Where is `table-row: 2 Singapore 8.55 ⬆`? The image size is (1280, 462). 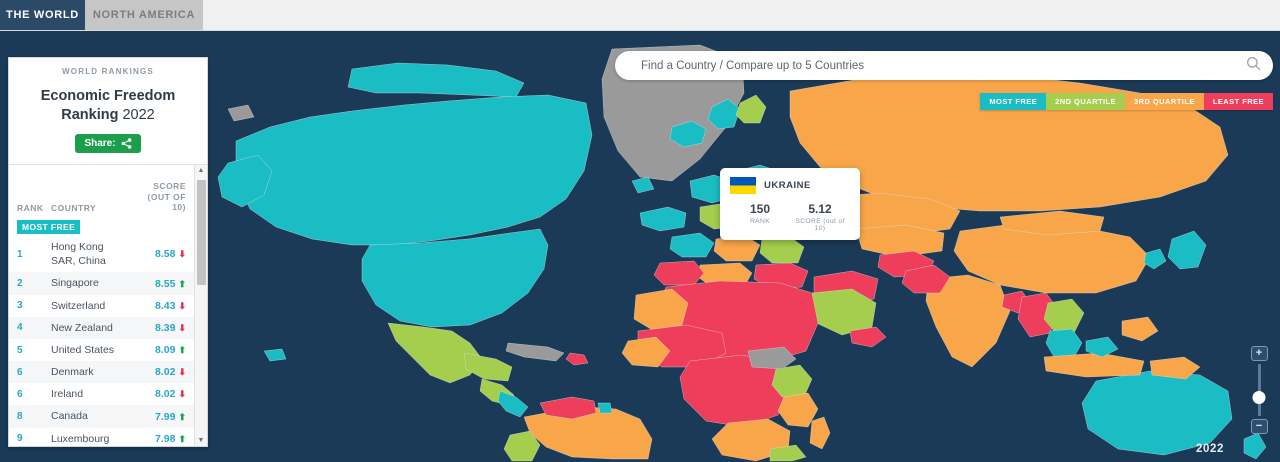 table-row: 2 Singapore 8.55 ⬆ is located at coordinates (101, 283).